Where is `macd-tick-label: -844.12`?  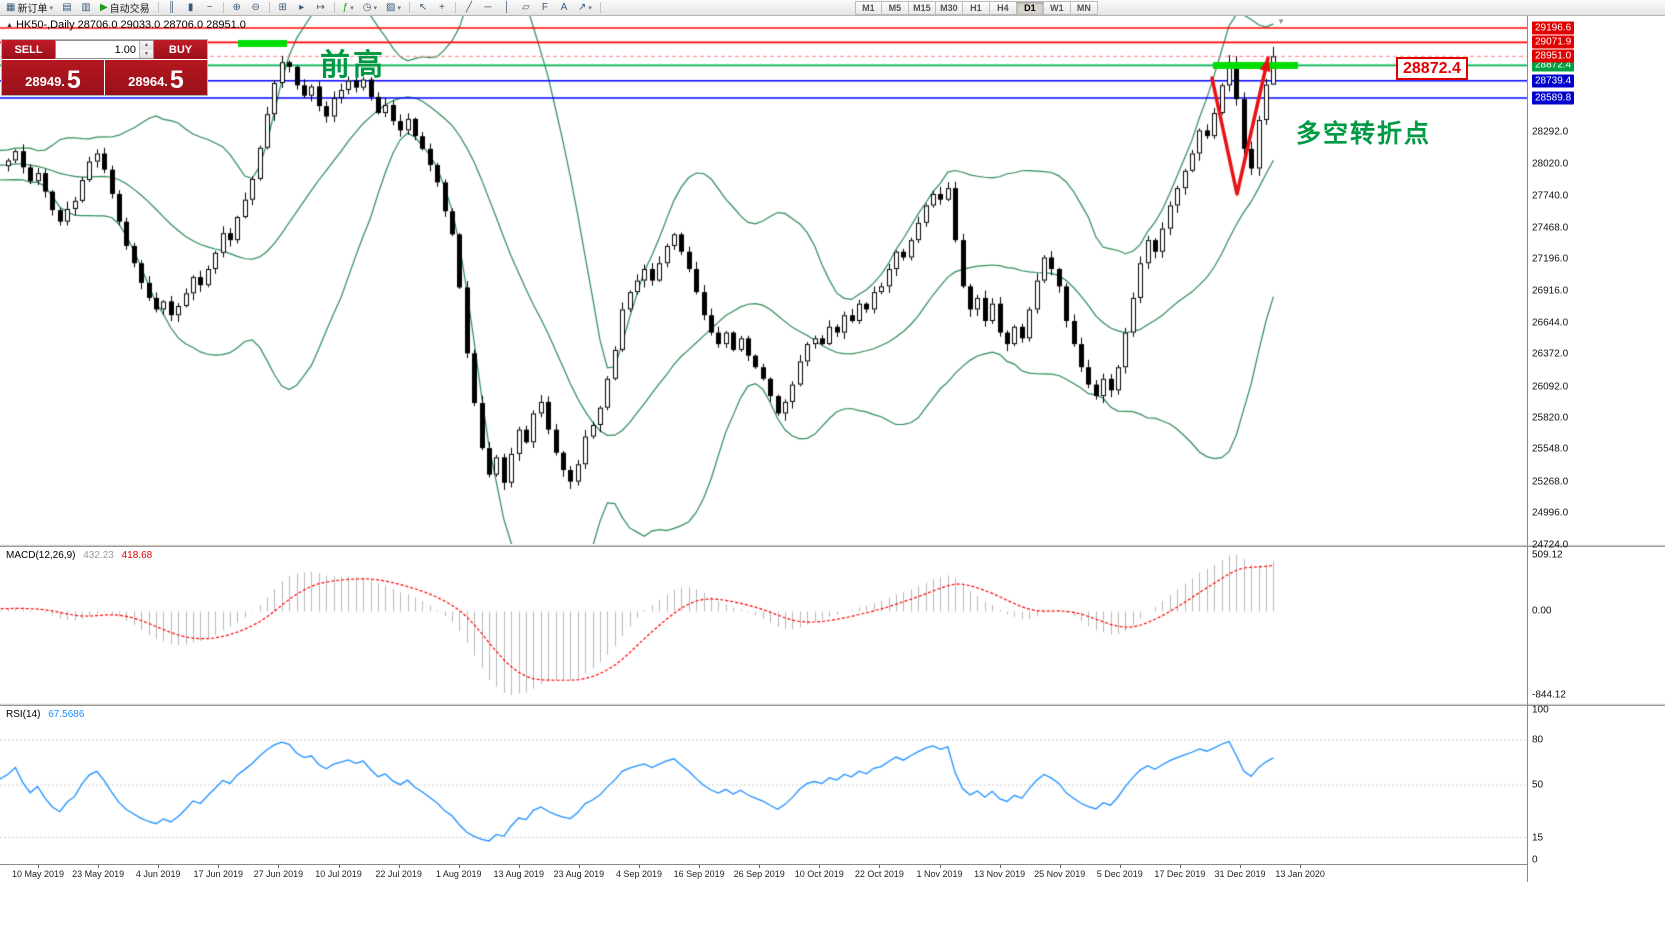
macd-tick-label: -844.12 is located at coordinates (1549, 695).